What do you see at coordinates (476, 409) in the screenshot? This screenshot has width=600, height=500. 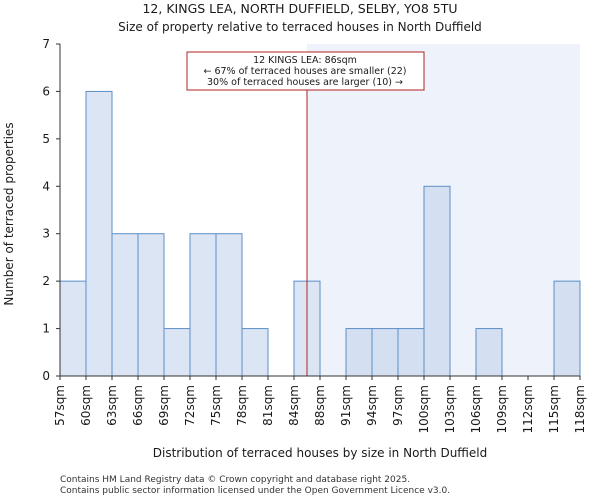 I see `x-tick-label-106sqm: 106sqm` at bounding box center [476, 409].